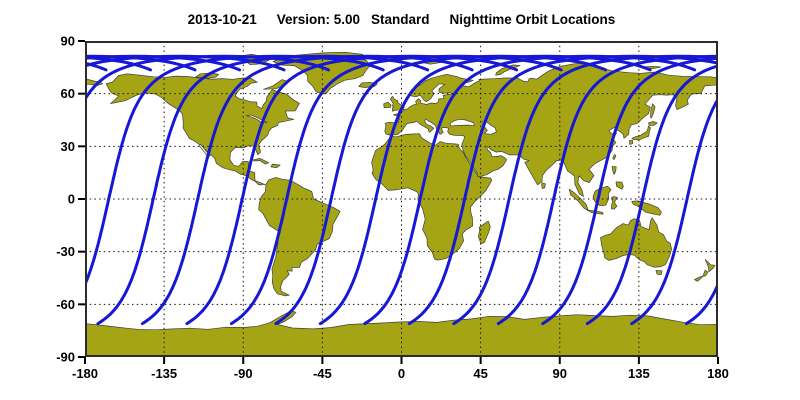 The width and height of the screenshot is (800, 400). I want to click on land-mindanao, so click(619, 185).